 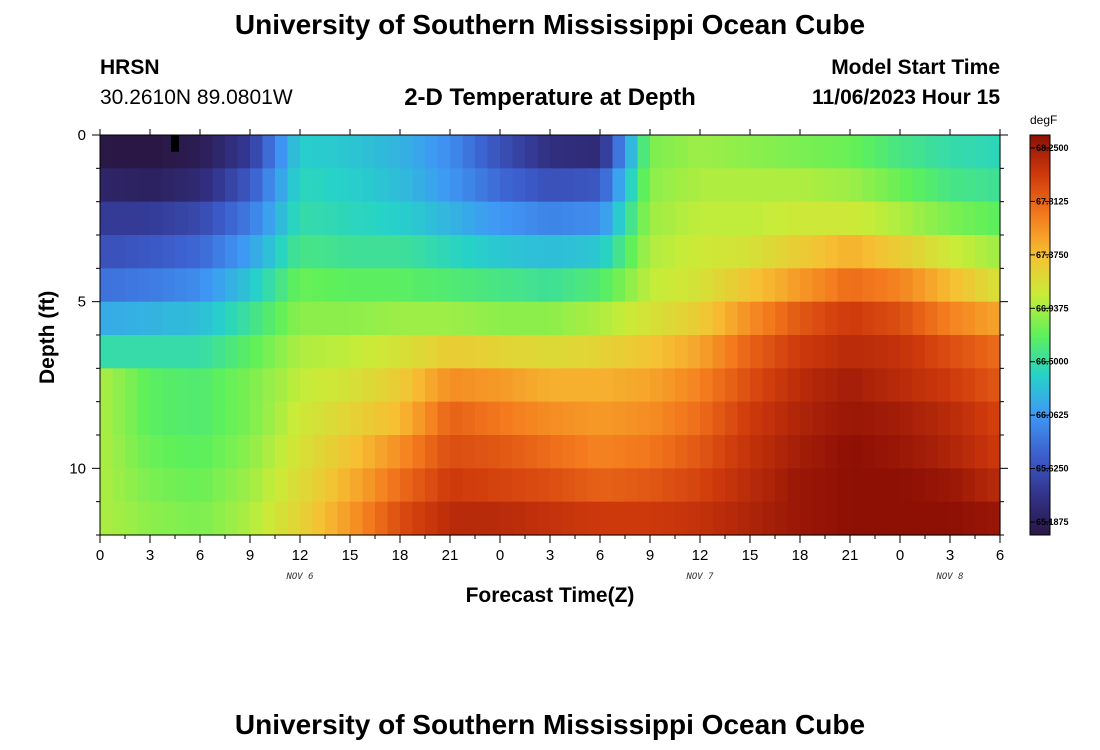 I want to click on x-tick-label: 3, so click(x=950, y=555).